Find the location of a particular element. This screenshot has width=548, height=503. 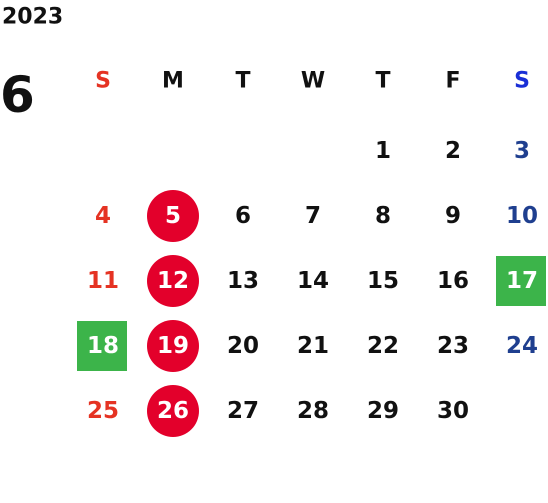

day-number: 7 is located at coordinates (313, 216).